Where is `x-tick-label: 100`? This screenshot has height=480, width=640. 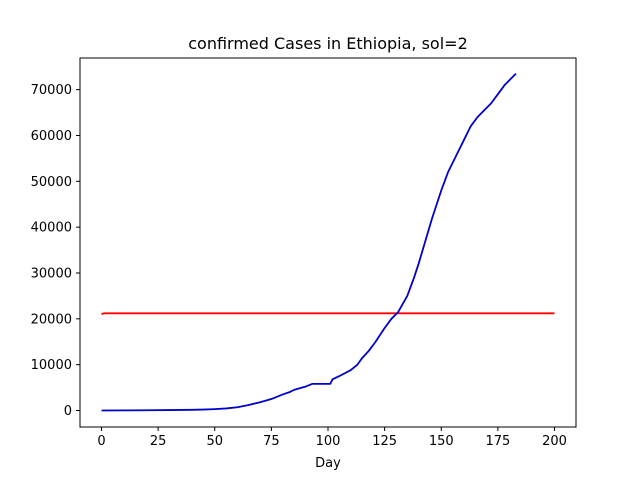
x-tick-label: 100 is located at coordinates (328, 441).